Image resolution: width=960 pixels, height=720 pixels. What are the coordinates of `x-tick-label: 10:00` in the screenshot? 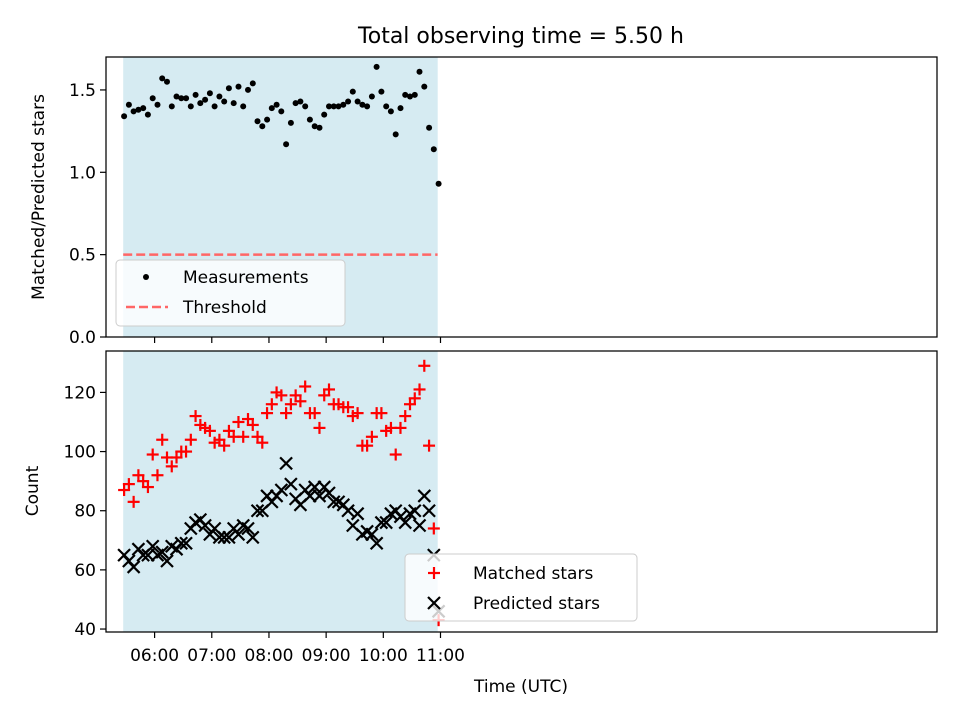 It's located at (383, 656).